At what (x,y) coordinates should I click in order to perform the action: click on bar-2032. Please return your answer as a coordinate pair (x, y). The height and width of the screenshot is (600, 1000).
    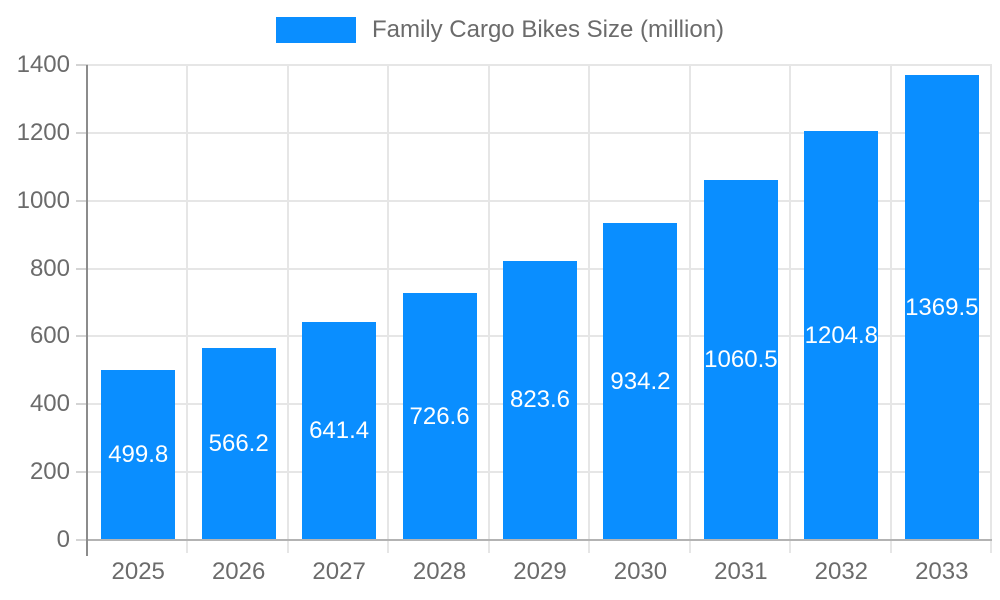
    Looking at the image, I should click on (841, 335).